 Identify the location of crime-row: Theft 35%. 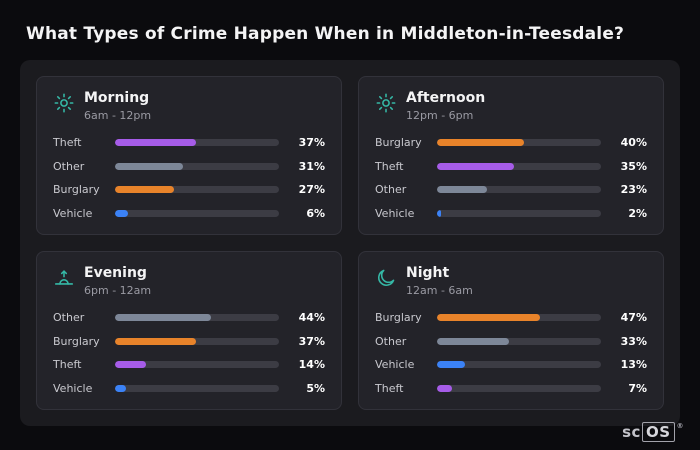
(511, 166).